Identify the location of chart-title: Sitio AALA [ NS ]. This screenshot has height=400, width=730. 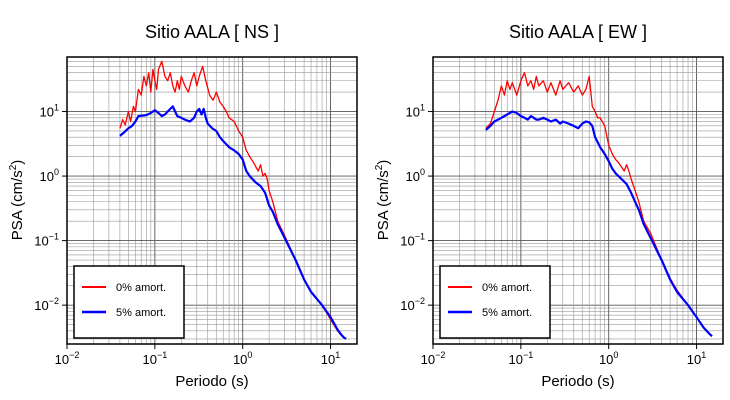
(212, 32).